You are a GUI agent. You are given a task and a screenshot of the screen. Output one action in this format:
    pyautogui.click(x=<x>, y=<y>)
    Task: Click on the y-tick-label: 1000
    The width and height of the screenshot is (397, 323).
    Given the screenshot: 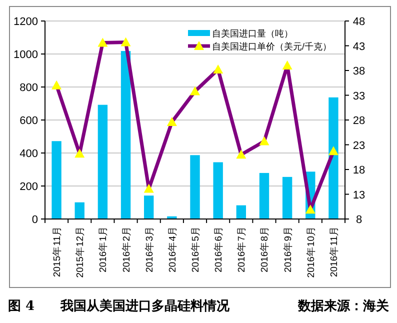 What is the action you would take?
    pyautogui.click(x=26, y=55)
    